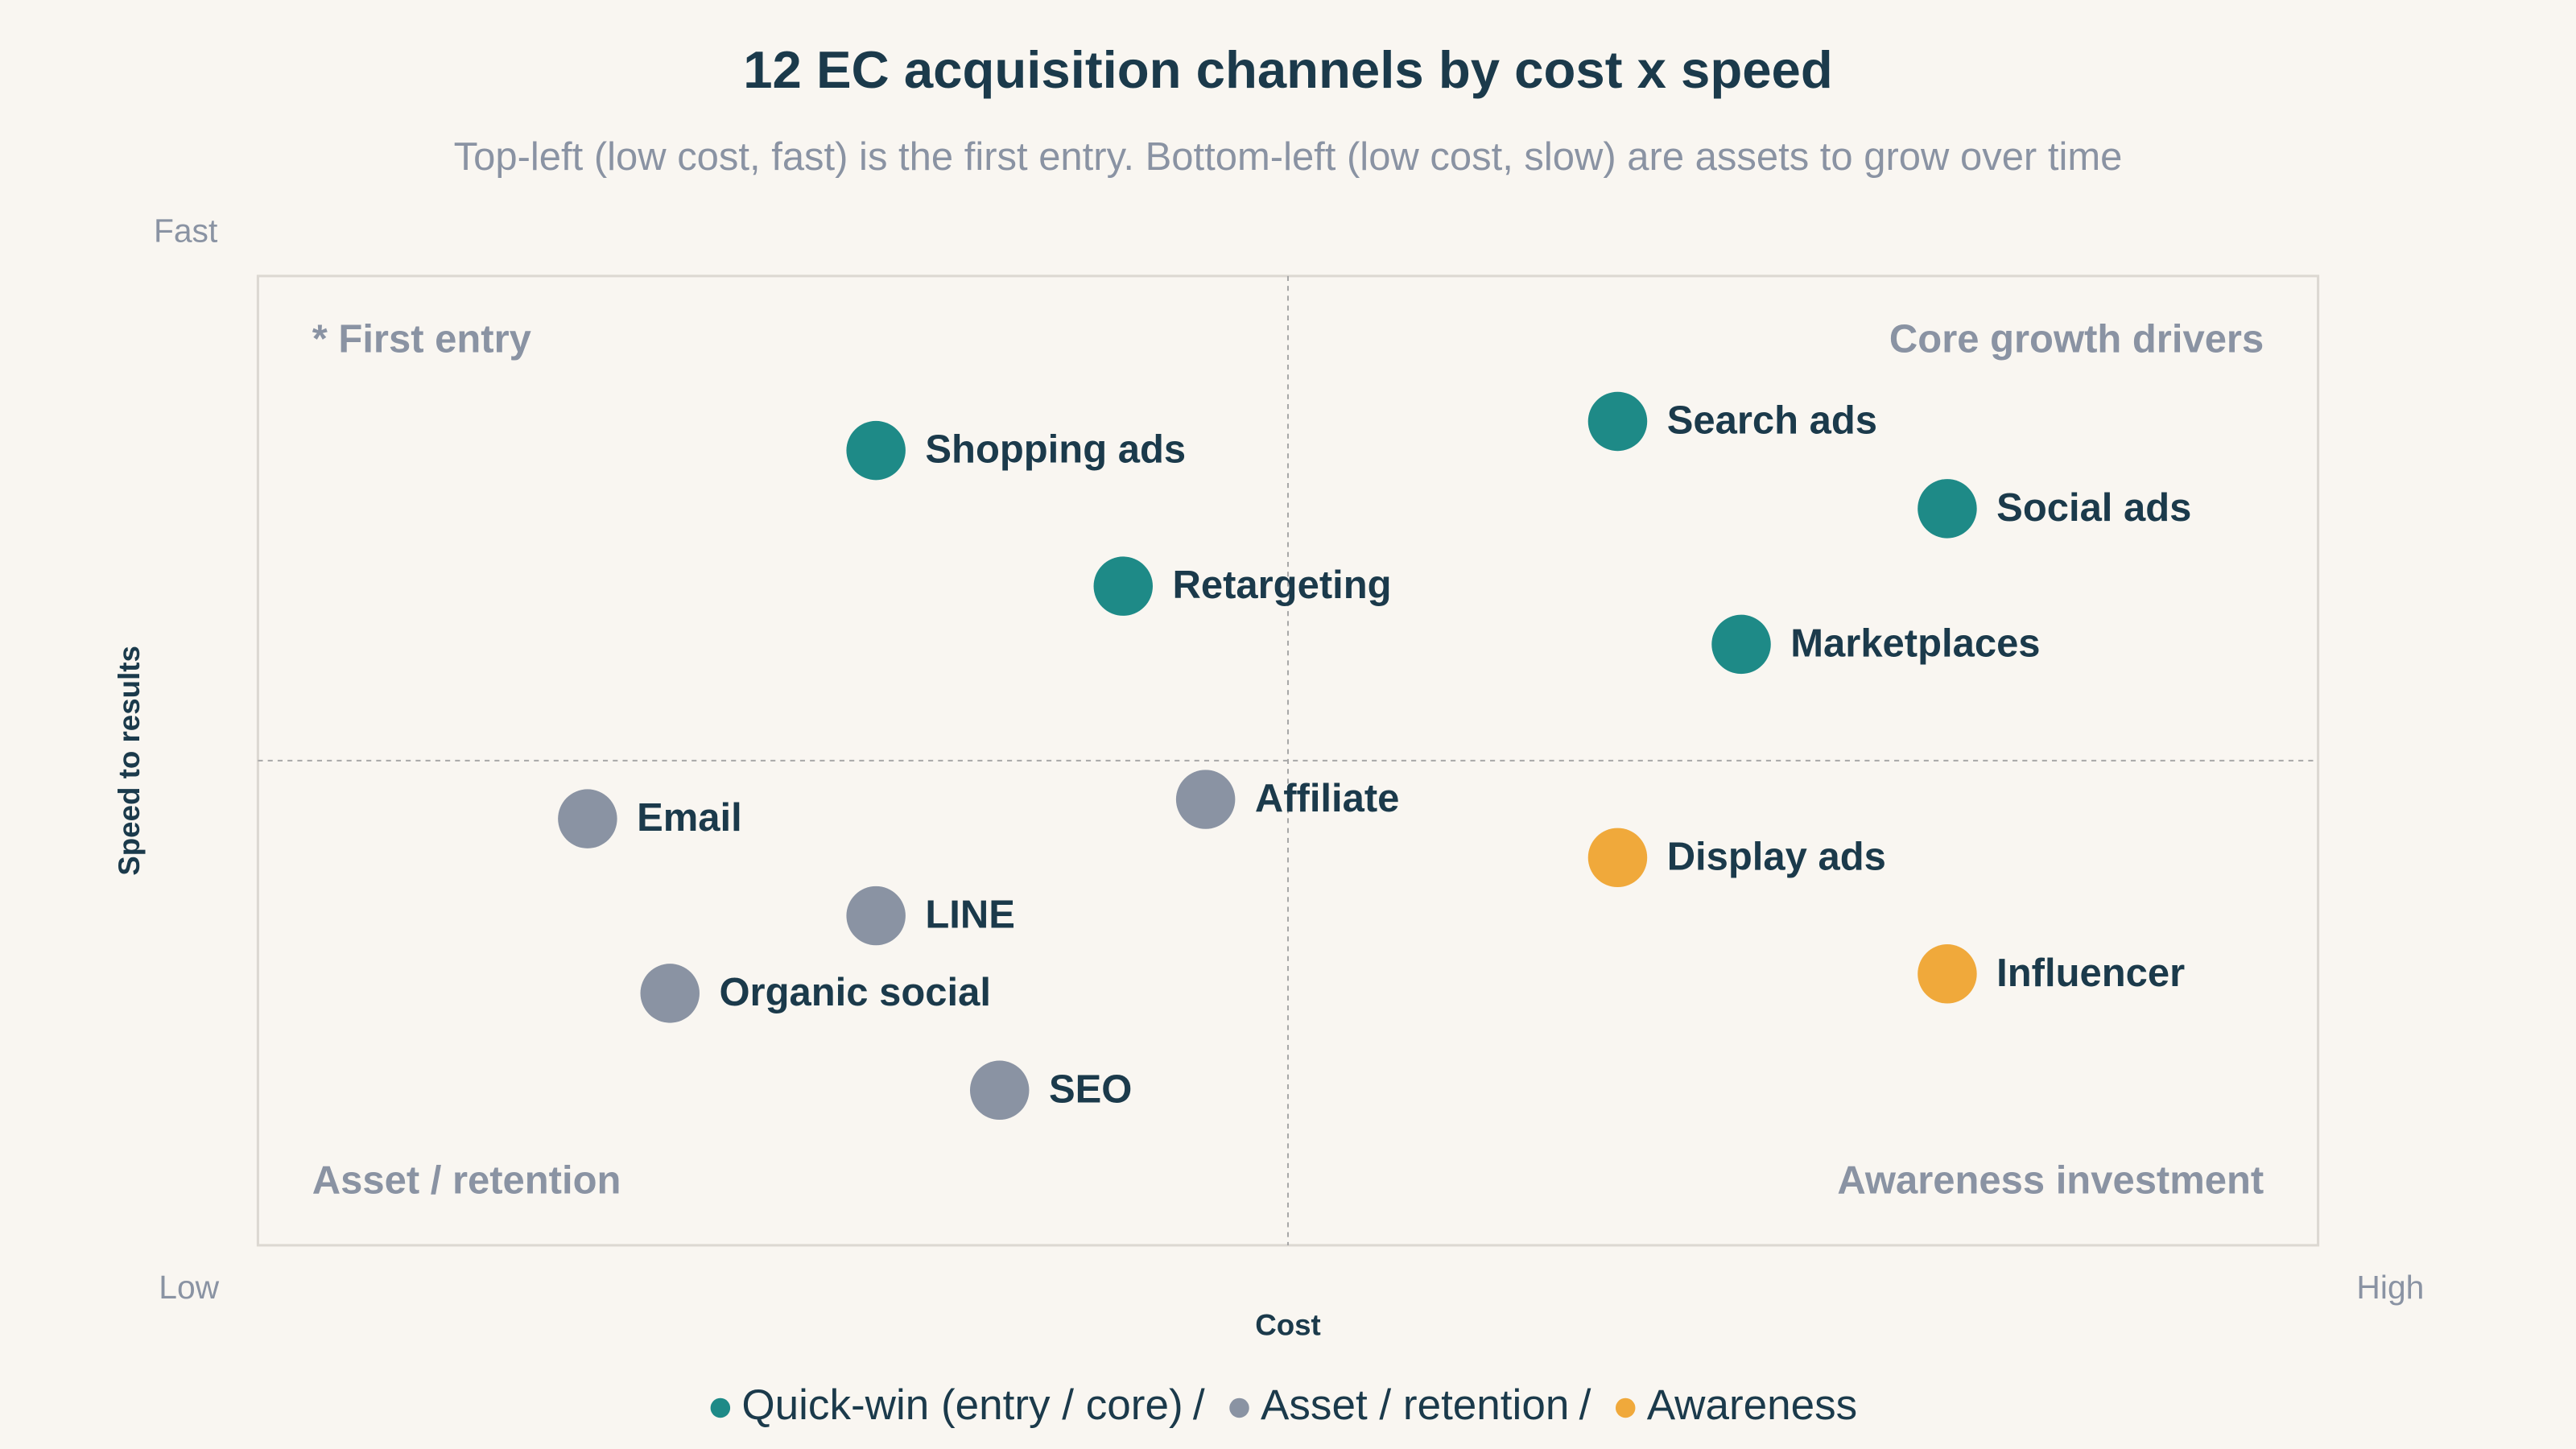  What do you see at coordinates (2076, 339) in the screenshot?
I see `quadrant-label: Core growth drivers` at bounding box center [2076, 339].